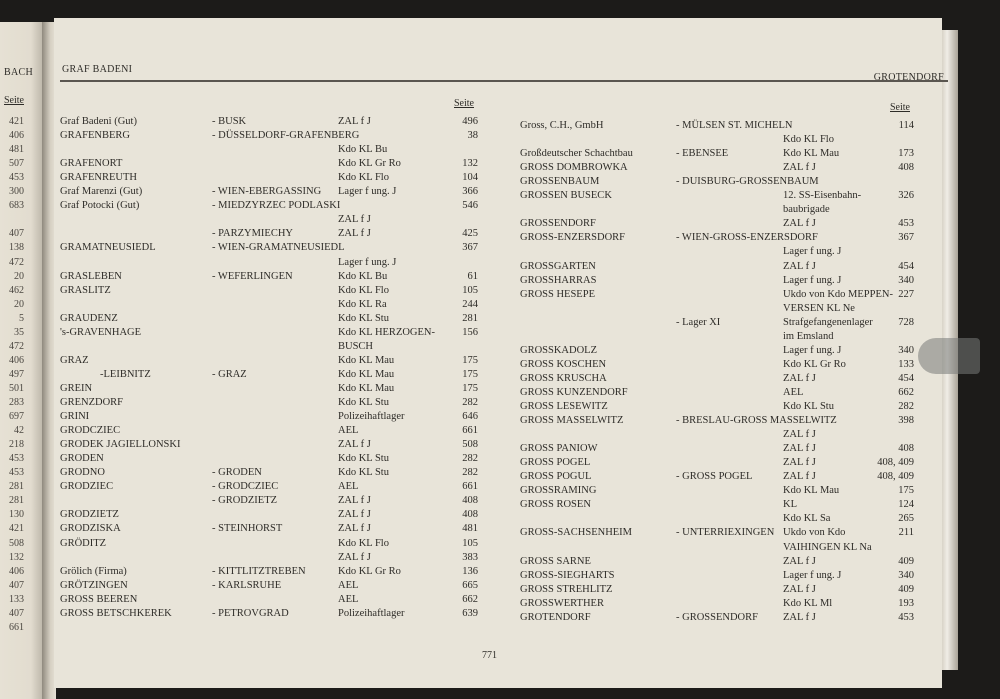  I want to click on entry-location: - GROSSENDORF, so click(717, 617).